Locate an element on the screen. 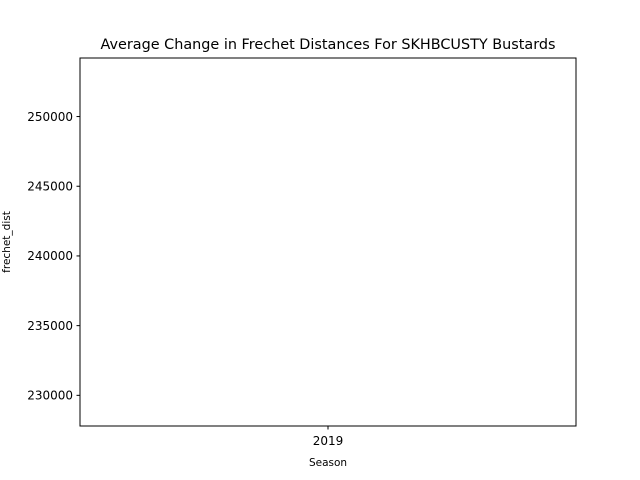 This screenshot has height=480, width=640. y-tick-label: 245000 is located at coordinates (50, 187).